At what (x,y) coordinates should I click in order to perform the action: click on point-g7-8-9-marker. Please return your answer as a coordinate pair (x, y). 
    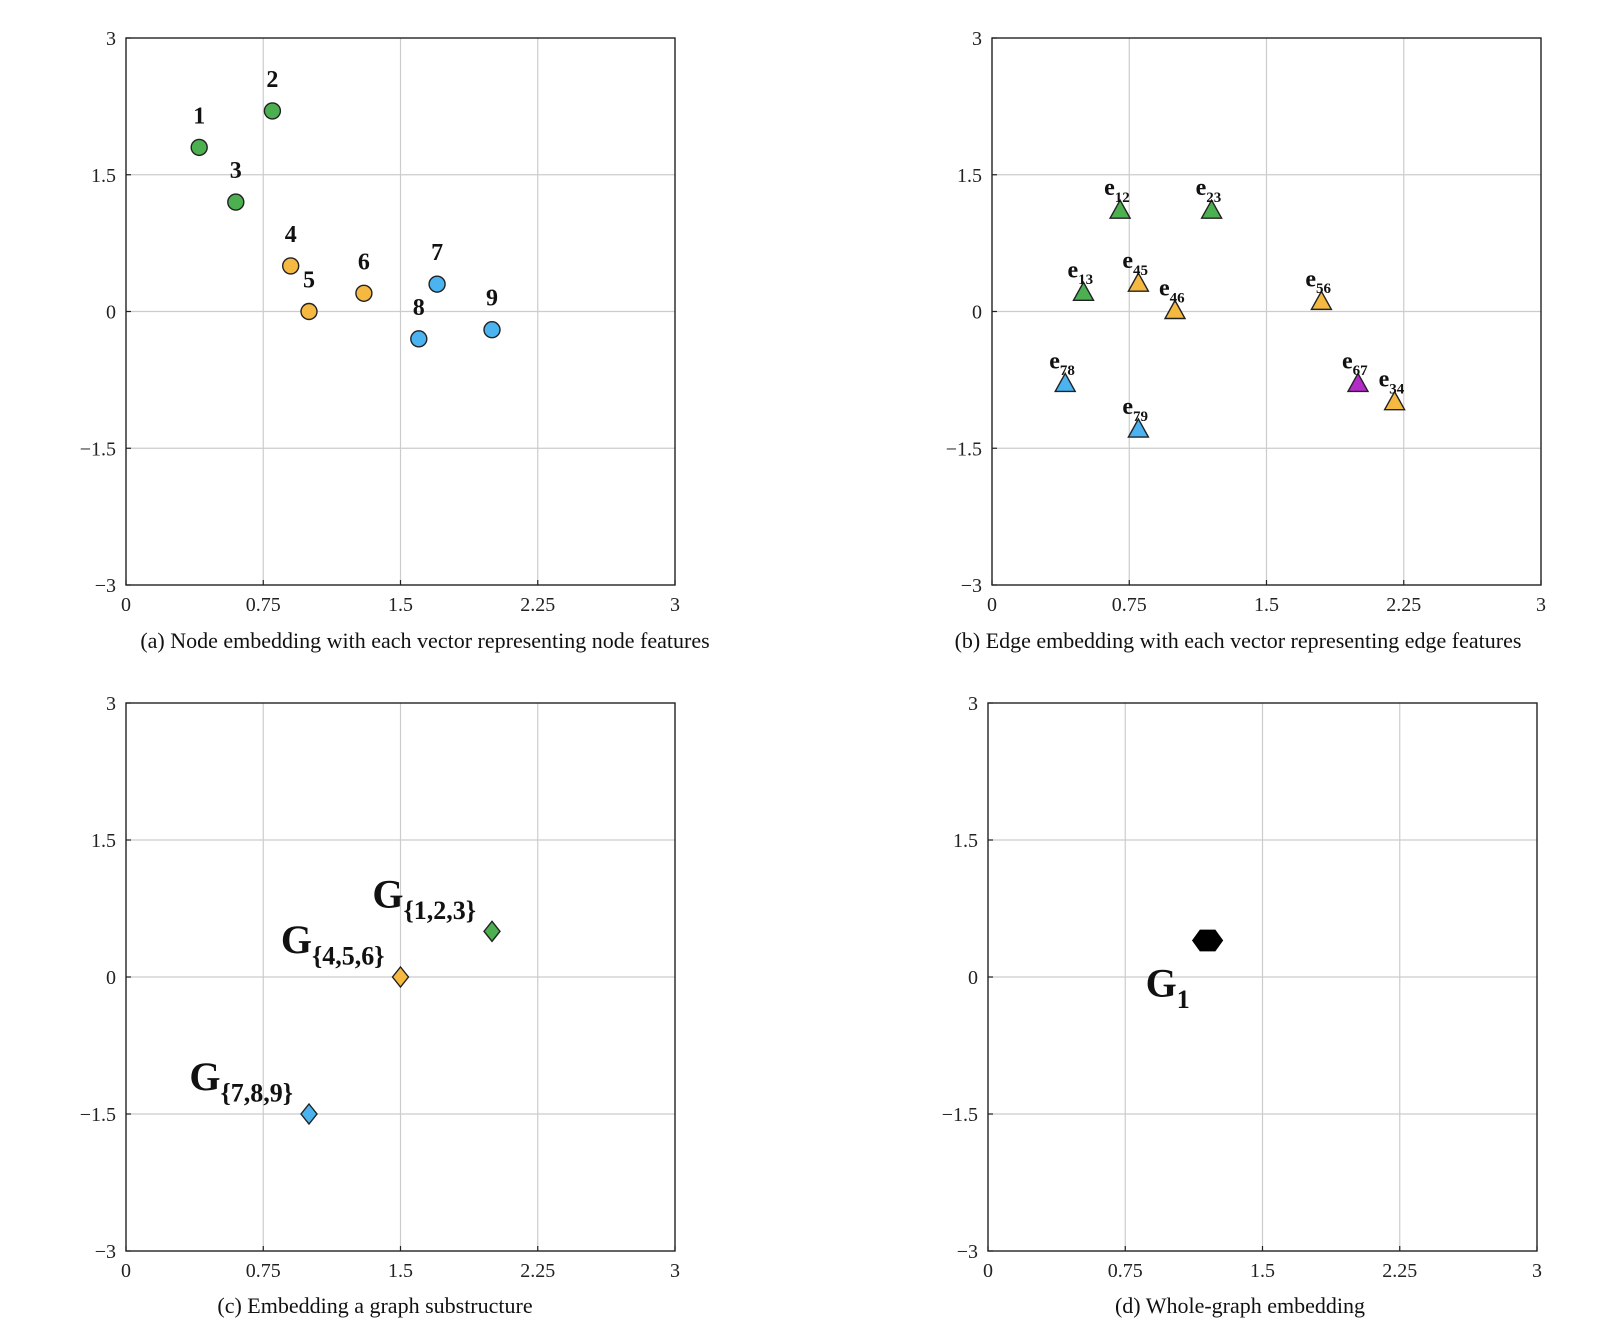
    Looking at the image, I should click on (309, 1114).